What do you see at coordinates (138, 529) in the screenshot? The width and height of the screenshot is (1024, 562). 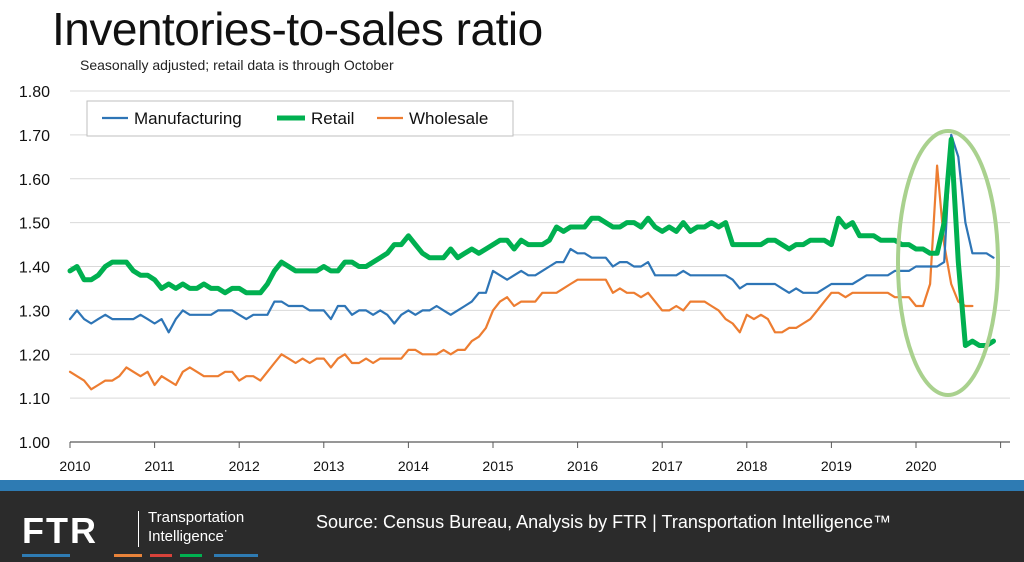 I see `logo-divider` at bounding box center [138, 529].